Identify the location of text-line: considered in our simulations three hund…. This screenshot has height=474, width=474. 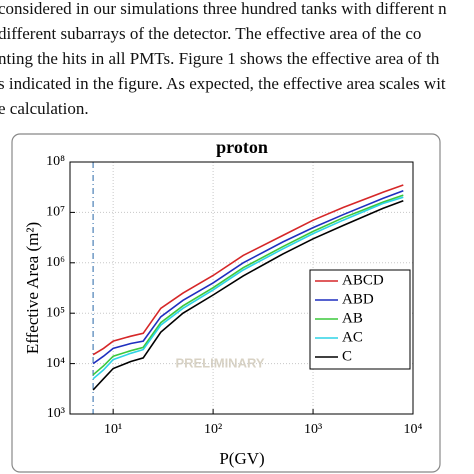
(223, 9).